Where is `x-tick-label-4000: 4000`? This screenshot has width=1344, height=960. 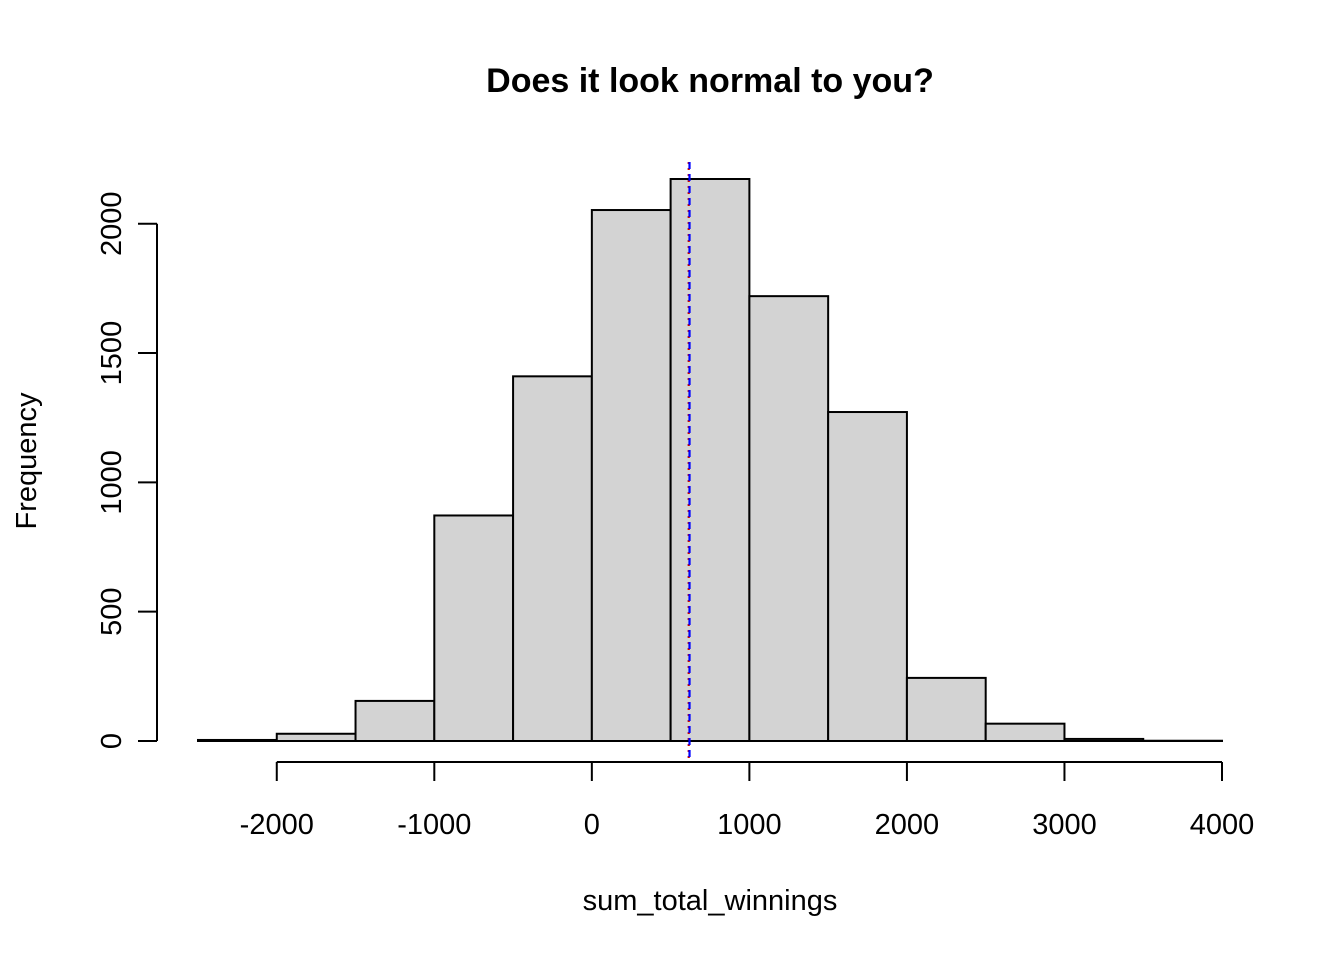
x-tick-label-4000: 4000 is located at coordinates (1222, 825).